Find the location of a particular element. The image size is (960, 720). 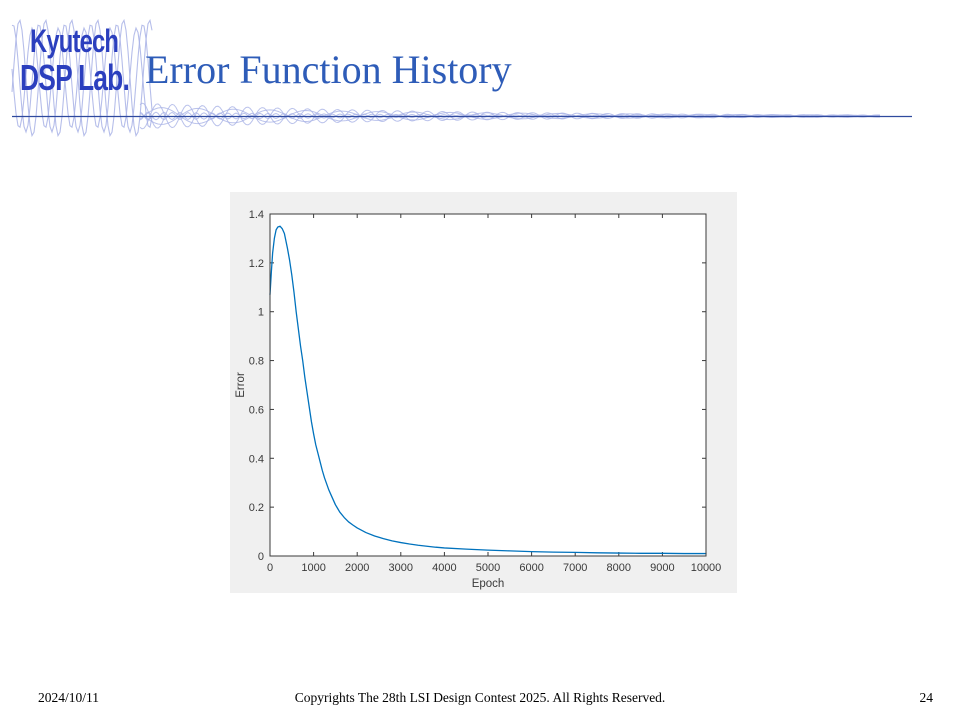

y-tick-label: 0.4 is located at coordinates (256, 459).